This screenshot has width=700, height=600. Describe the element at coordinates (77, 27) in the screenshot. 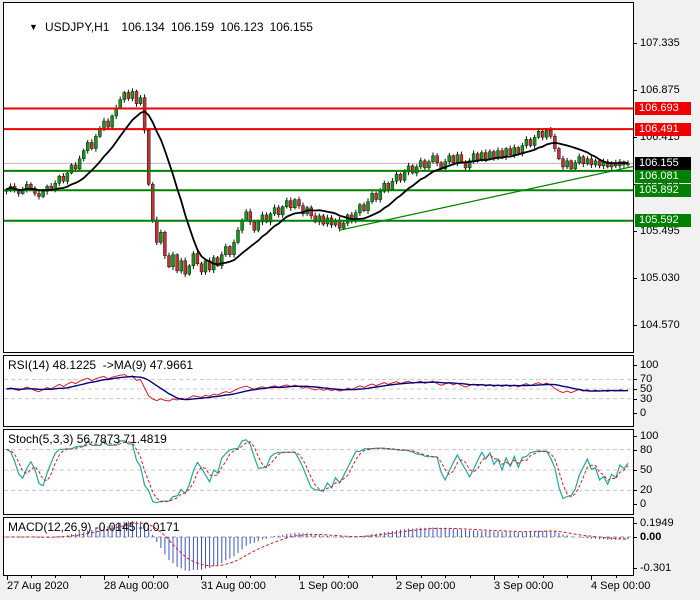

I see `symbol-timeframe-label: USDJPY,H1` at that location.